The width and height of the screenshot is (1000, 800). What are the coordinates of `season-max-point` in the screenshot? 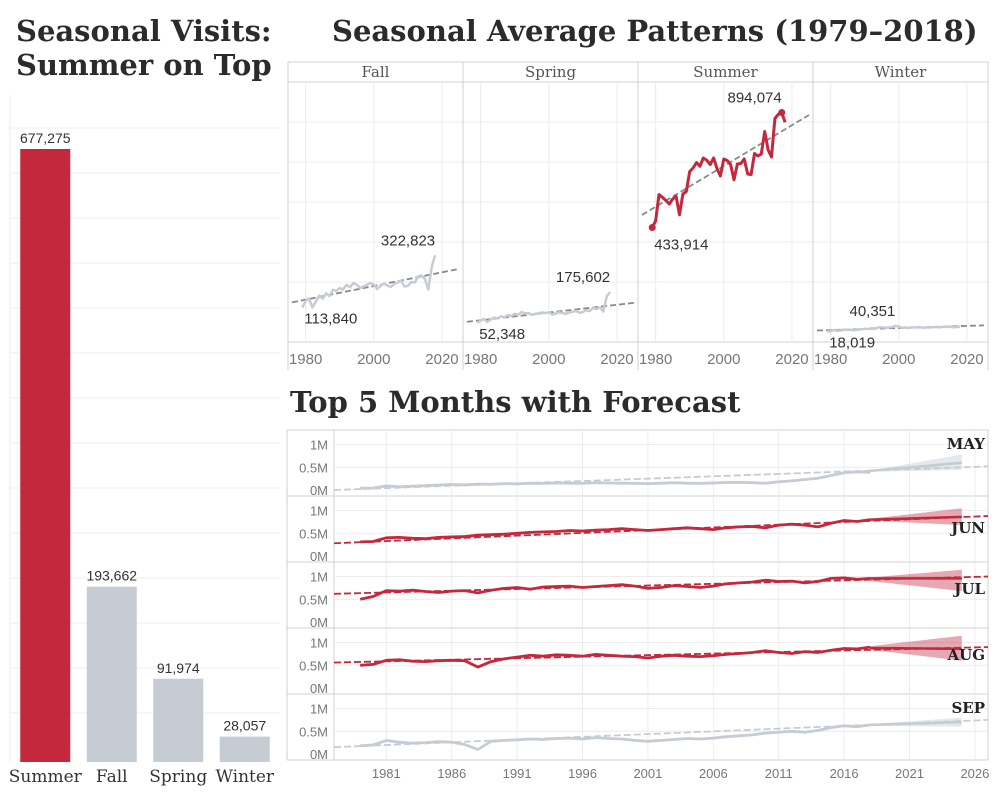 It's located at (782, 112).